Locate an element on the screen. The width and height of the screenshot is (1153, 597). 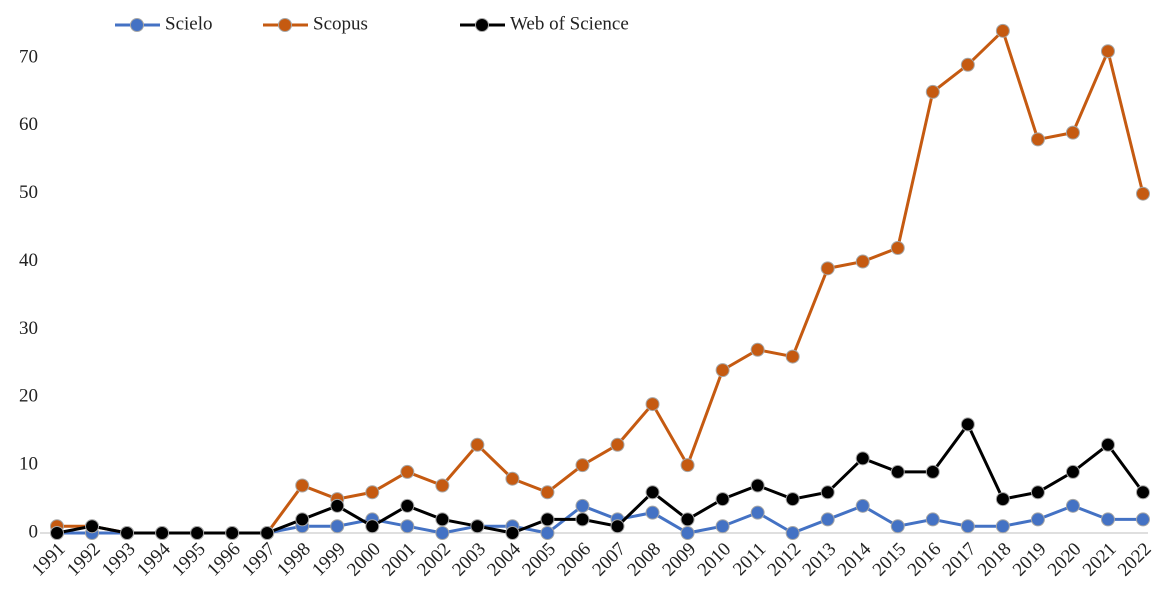
x-tick-label: 1997 is located at coordinates (259, 560).